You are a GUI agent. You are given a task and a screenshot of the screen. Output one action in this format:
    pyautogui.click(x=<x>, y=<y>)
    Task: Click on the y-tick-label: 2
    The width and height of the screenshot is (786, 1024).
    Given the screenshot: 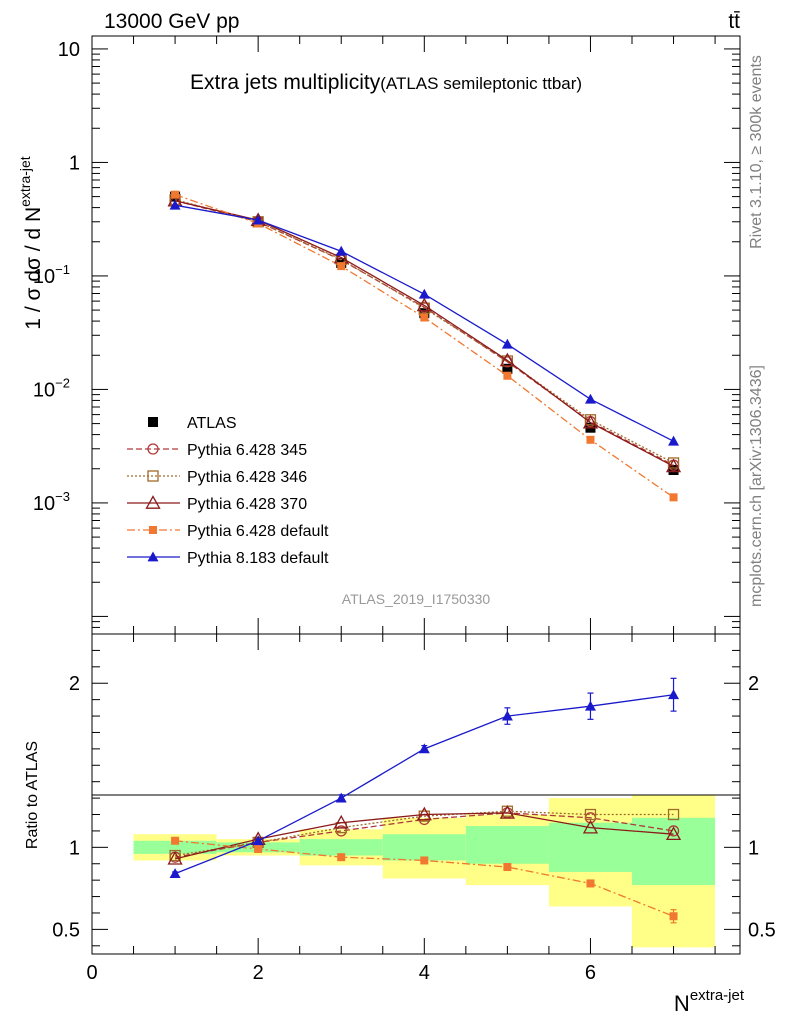 What is the action you would take?
    pyautogui.click(x=74, y=684)
    